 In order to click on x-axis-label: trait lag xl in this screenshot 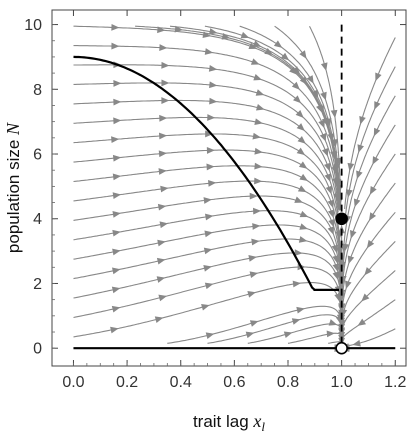, I will do `click(229, 422)`.